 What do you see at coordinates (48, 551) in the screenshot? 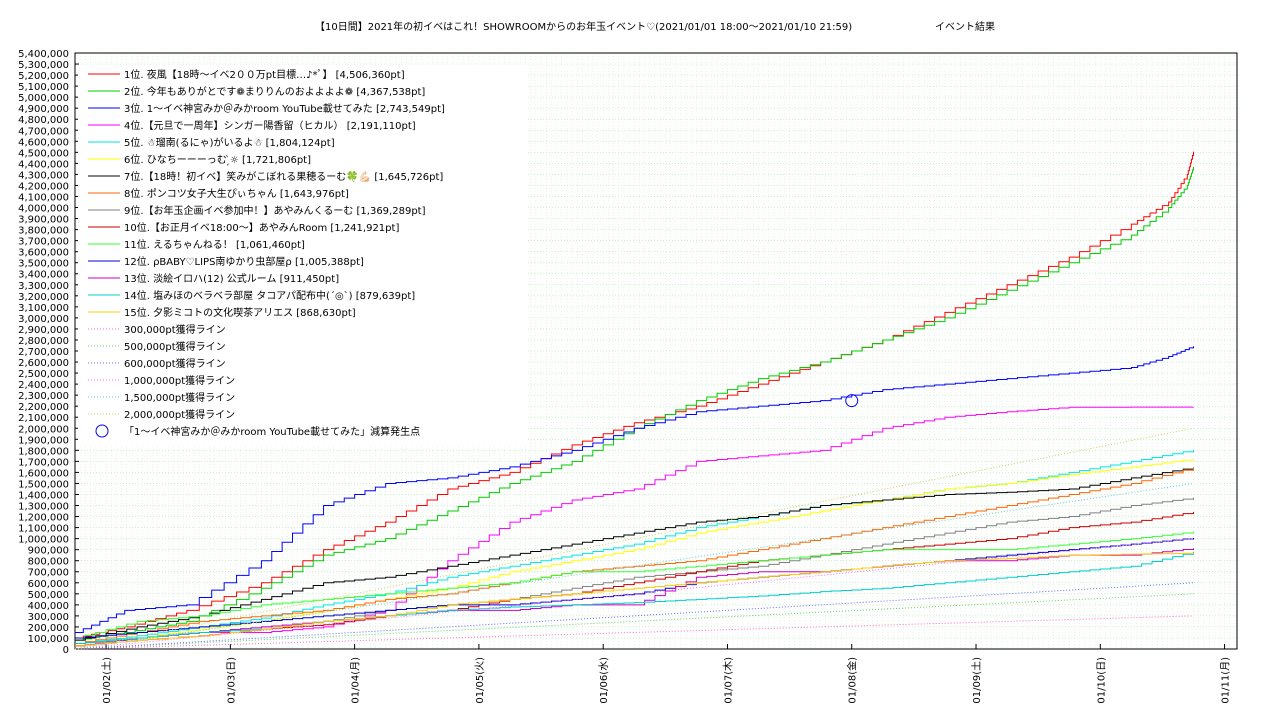
I see `y-tick-label: 900,000` at bounding box center [48, 551].